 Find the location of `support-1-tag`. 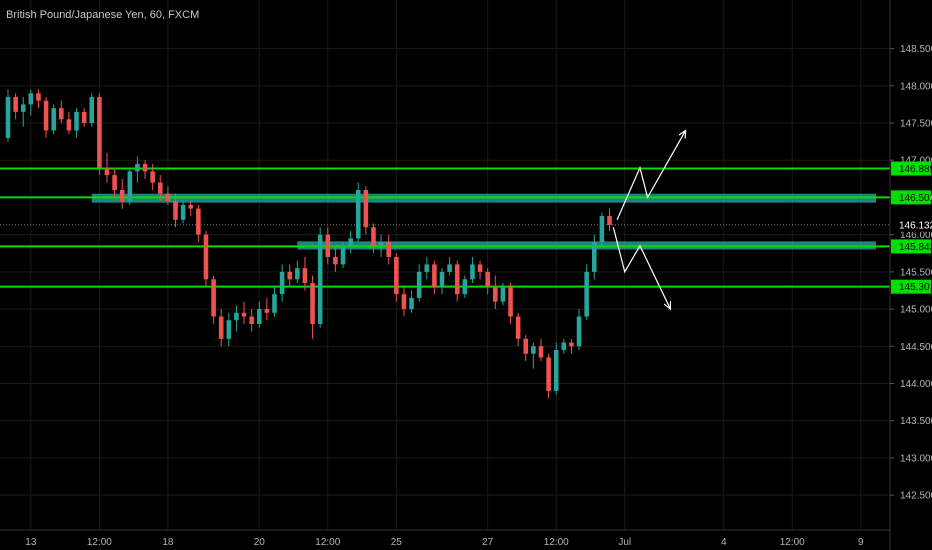

support-1-tag is located at coordinates (911, 246).